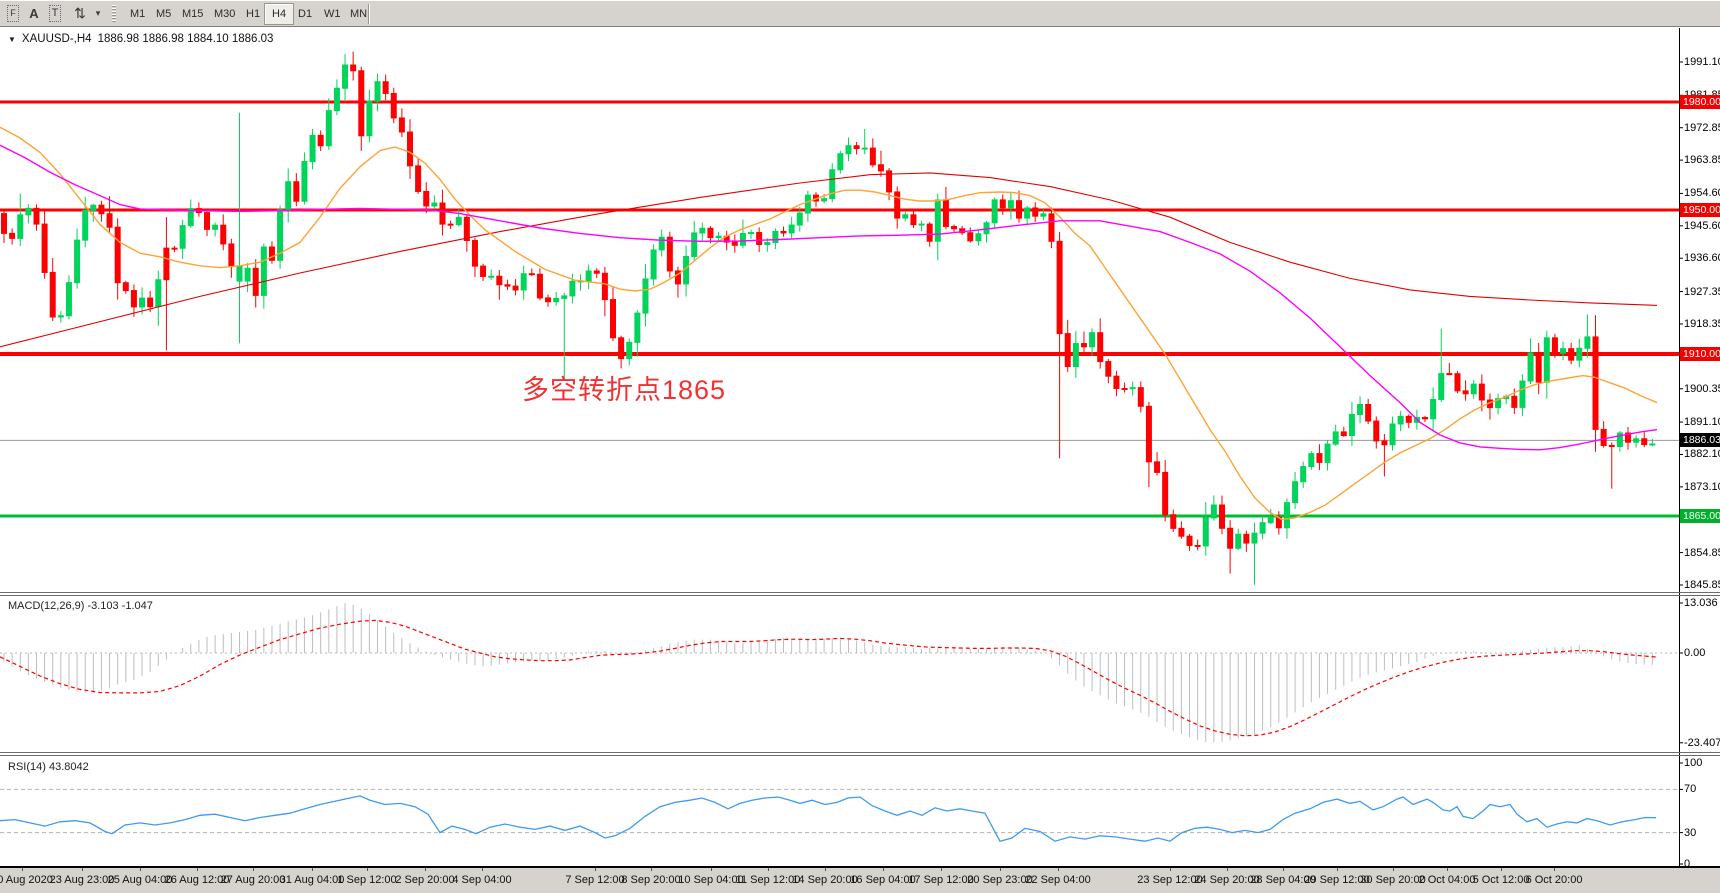 The image size is (1720, 893). Describe the element at coordinates (860, 13) in the screenshot. I see `top-toolbar: F A T ⇅ ▾ M1 M5 M15 M30 H1 H4 D1 W1 MN` at that location.